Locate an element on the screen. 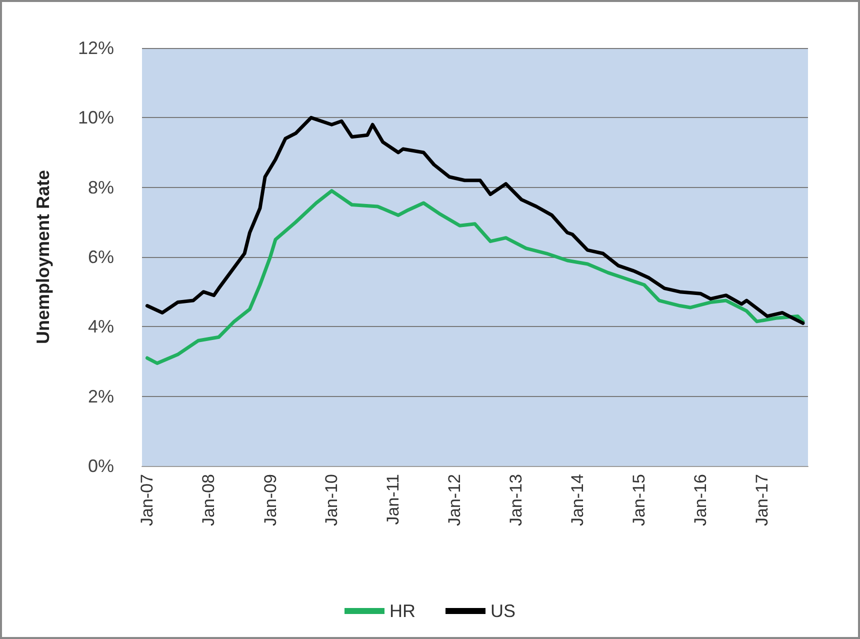 The image size is (860, 639). x-tick-label: Jan-10 is located at coordinates (332, 500).